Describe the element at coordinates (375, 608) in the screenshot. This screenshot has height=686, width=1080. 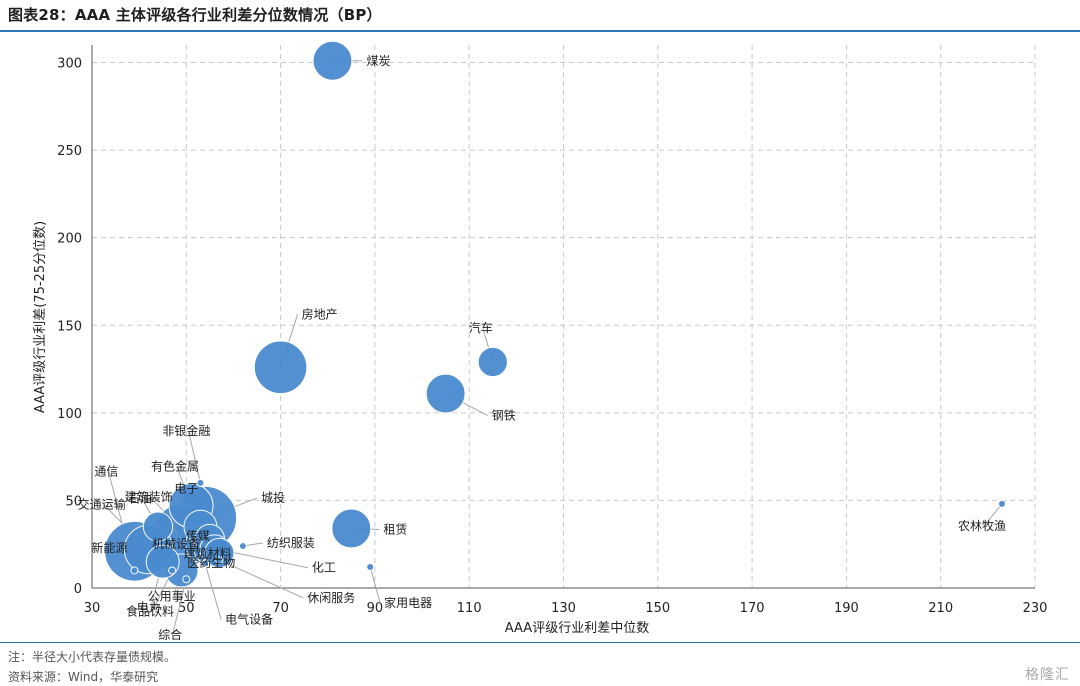
I see `x-tick-label: 90` at that location.